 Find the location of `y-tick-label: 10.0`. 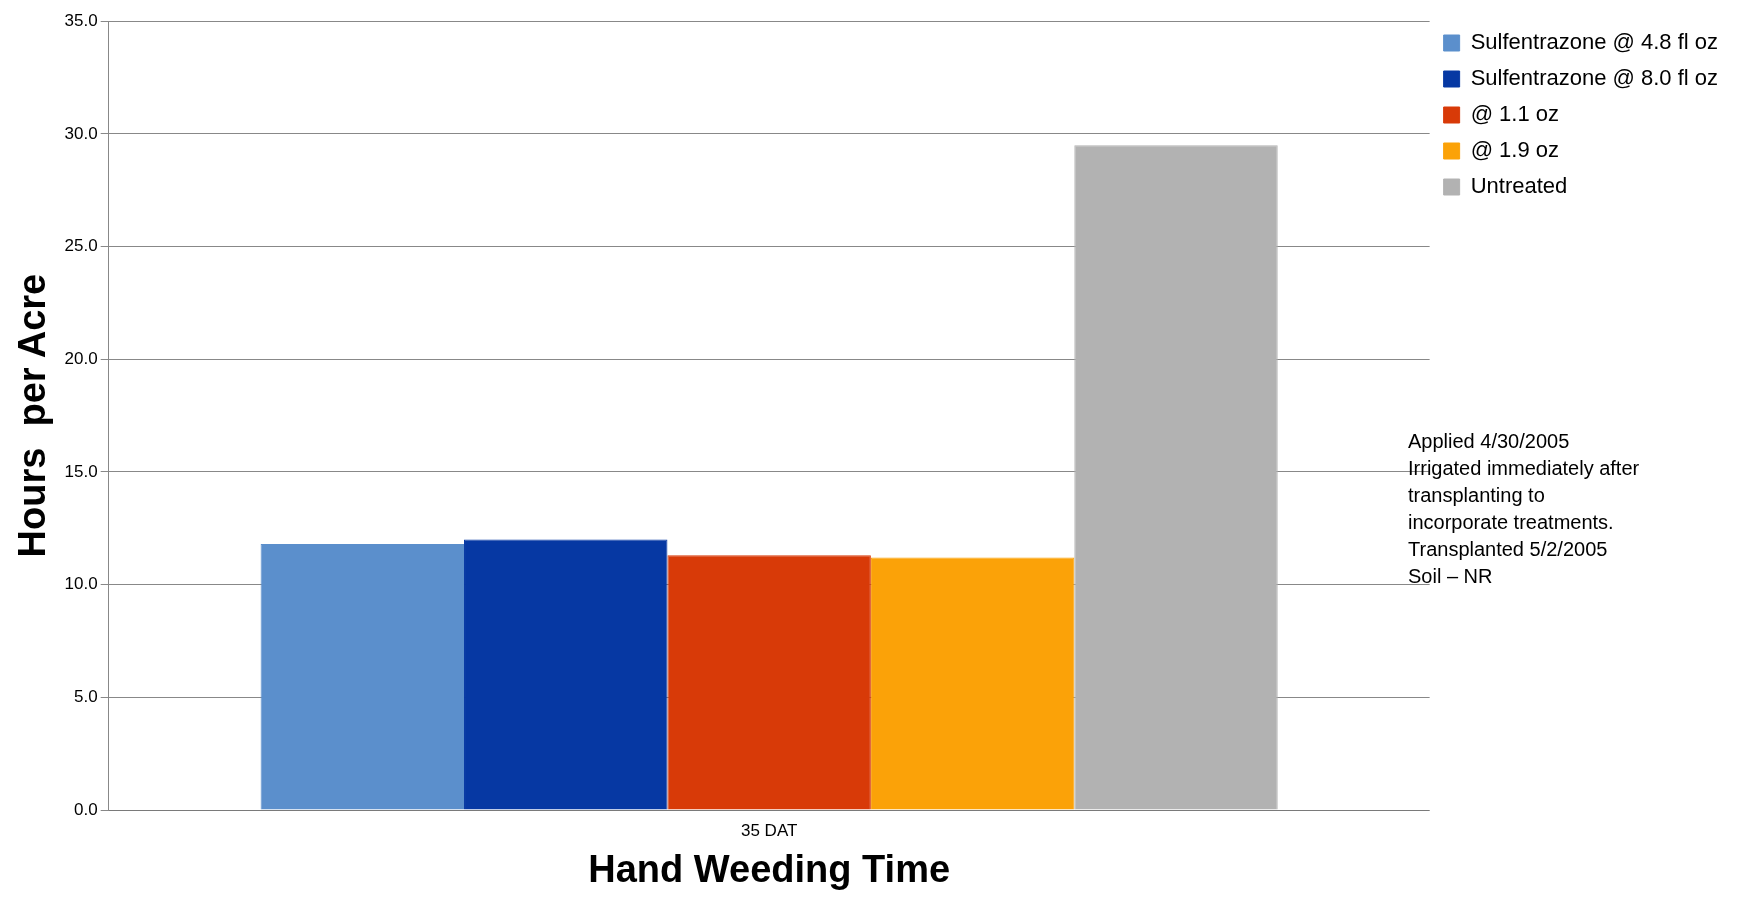

y-tick-label: 10.0 is located at coordinates (81, 584).